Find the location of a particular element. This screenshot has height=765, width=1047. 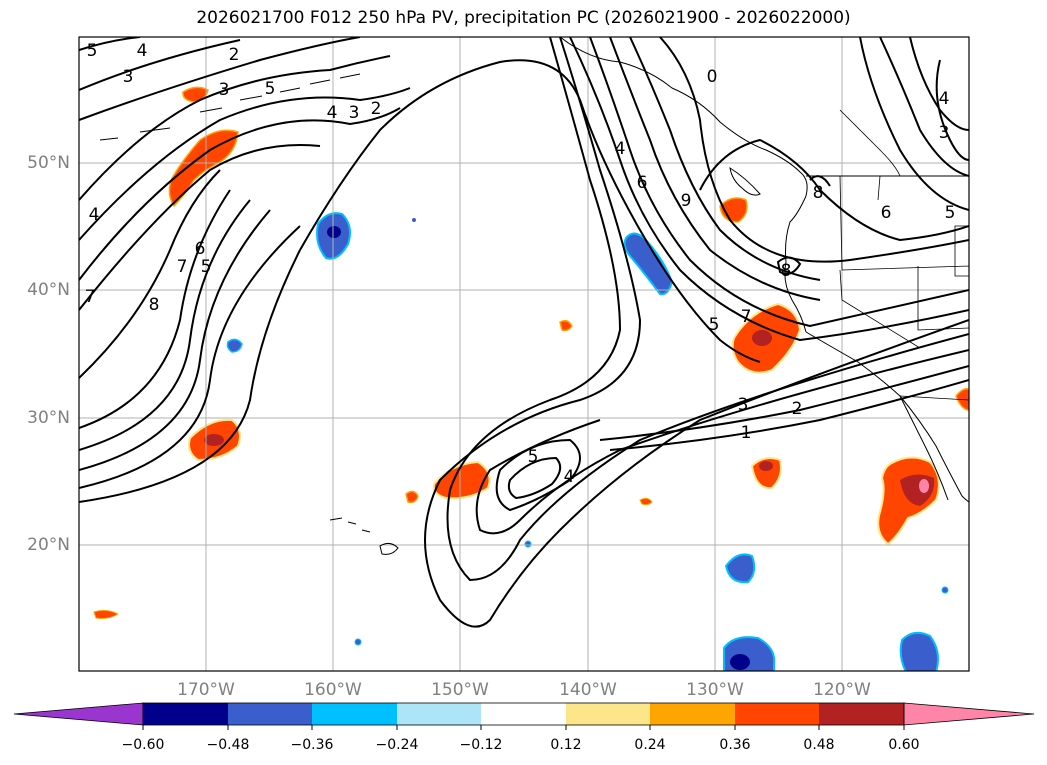

baja-coastline is located at coordinates (924, 448).